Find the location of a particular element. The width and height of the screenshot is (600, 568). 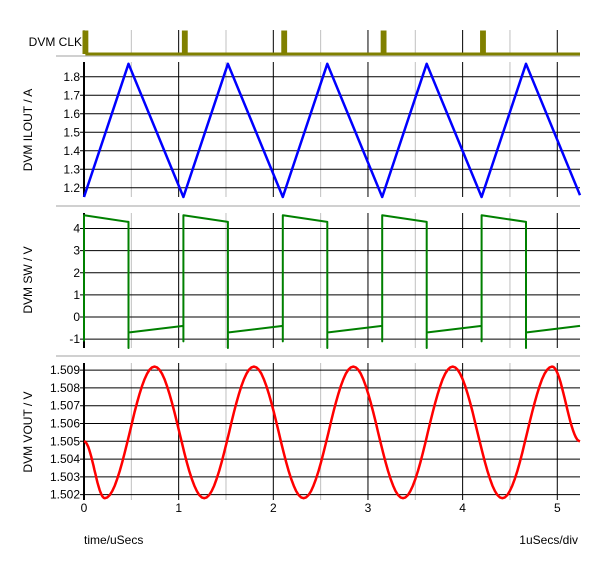

y-tick-label: 1 is located at coordinates (76, 295).